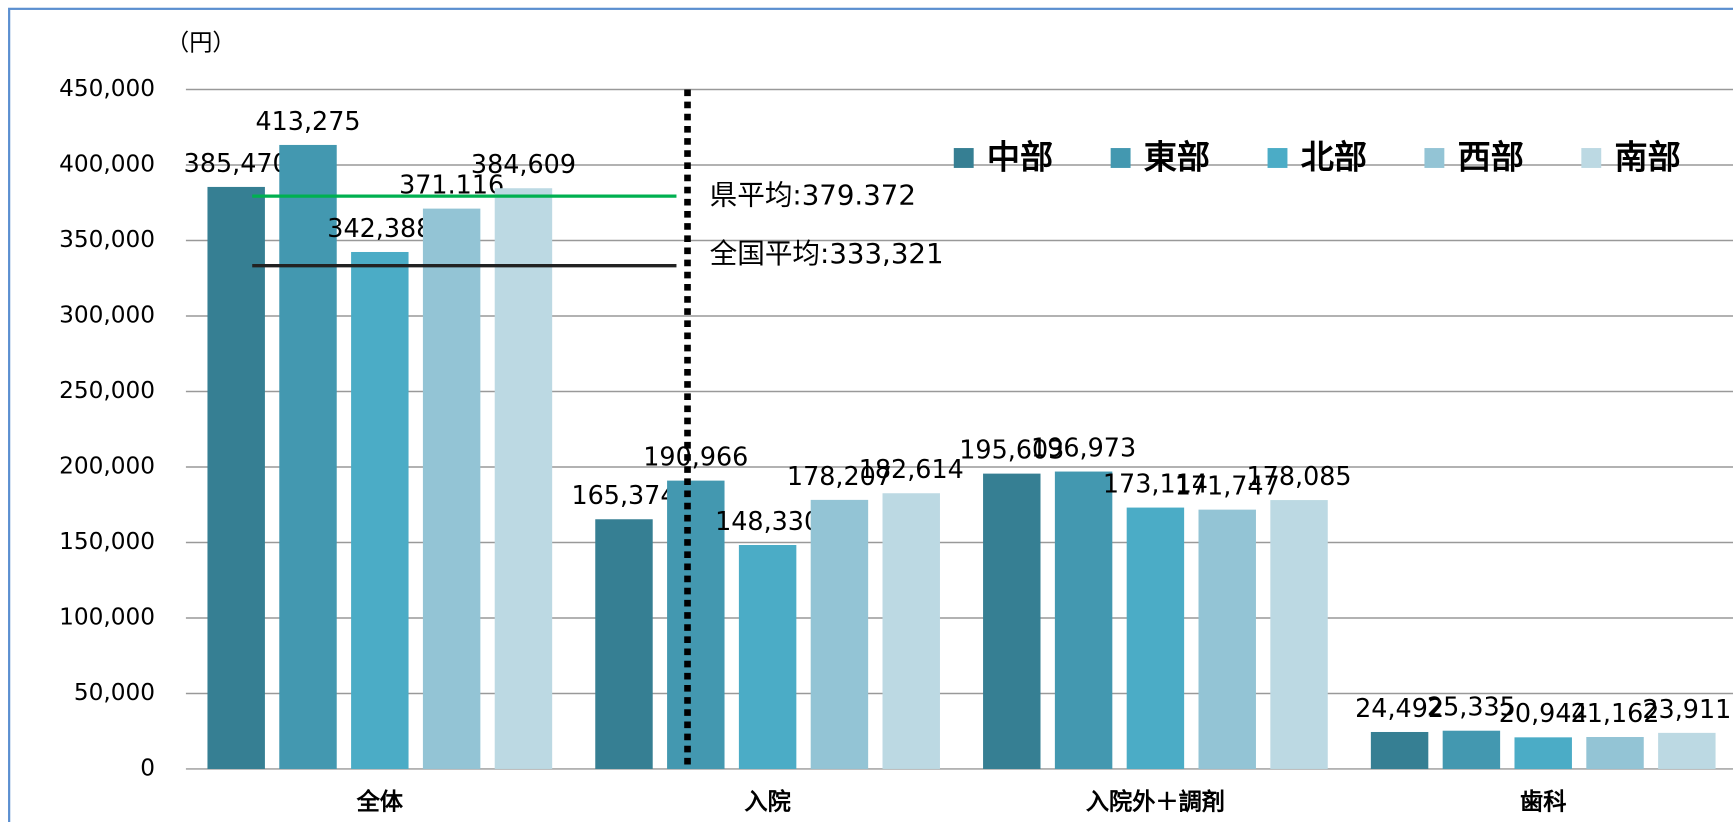 This screenshot has width=1733, height=822. Describe the element at coordinates (695, 457) in the screenshot. I see `value-label: 190,966` at that location.